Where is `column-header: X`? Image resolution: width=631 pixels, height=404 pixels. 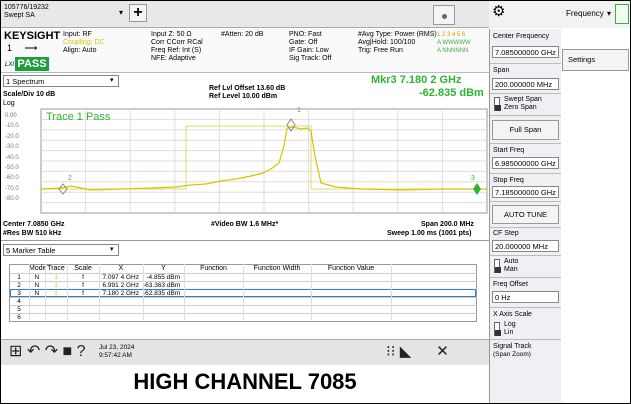 column-header: X is located at coordinates (121, 268).